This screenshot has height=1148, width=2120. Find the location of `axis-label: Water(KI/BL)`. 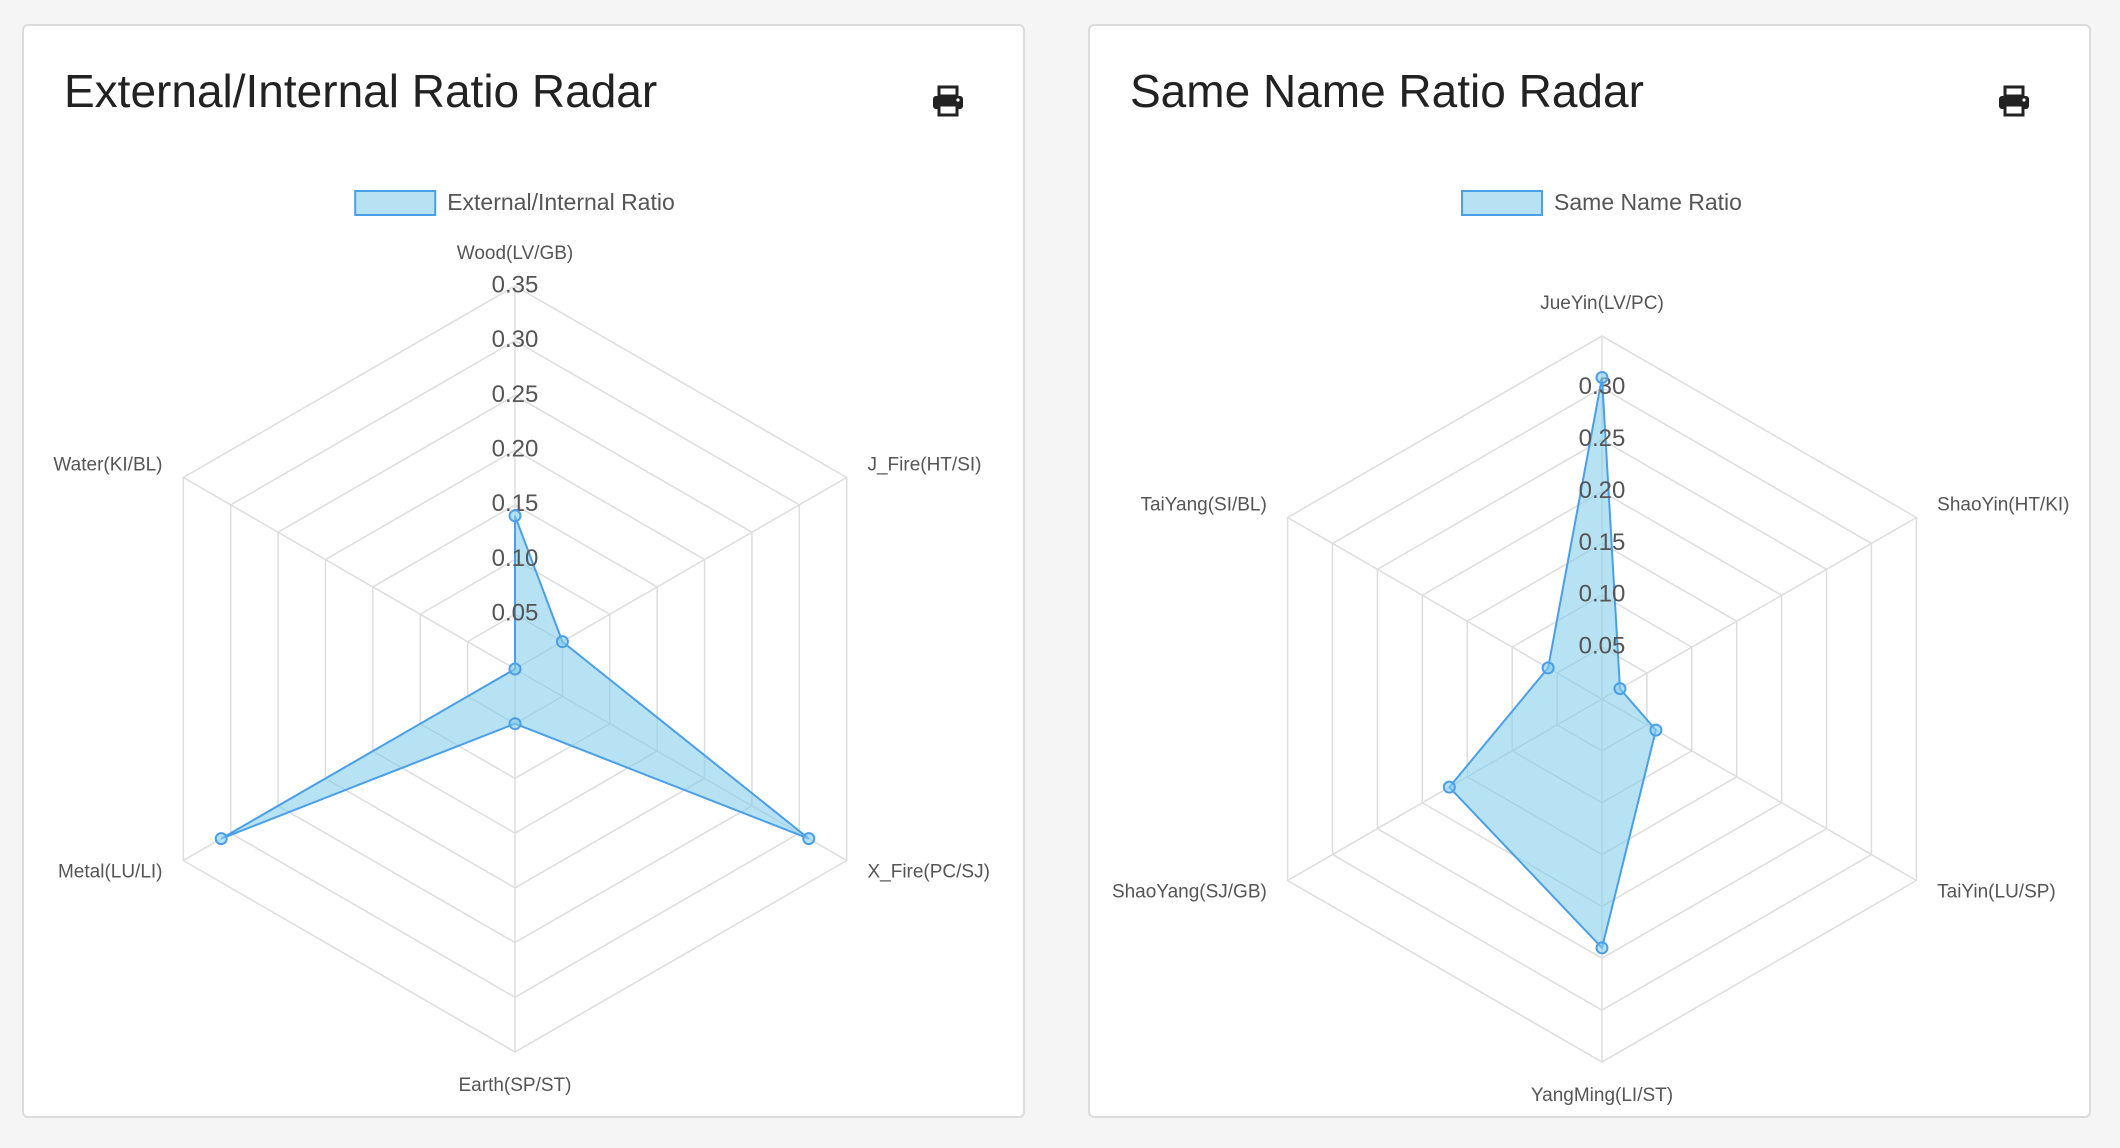

axis-label: Water(KI/BL) is located at coordinates (107, 465).